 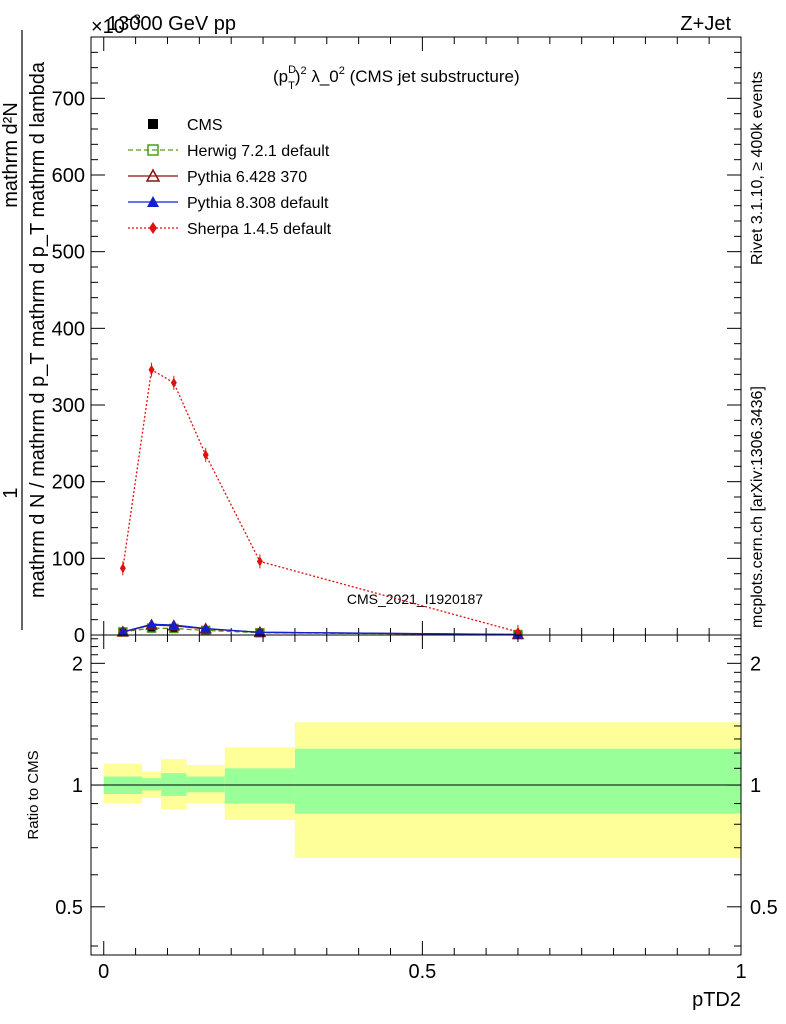 I want to click on legend-label: Sherpa 1.4.5 default, so click(x=259, y=229).